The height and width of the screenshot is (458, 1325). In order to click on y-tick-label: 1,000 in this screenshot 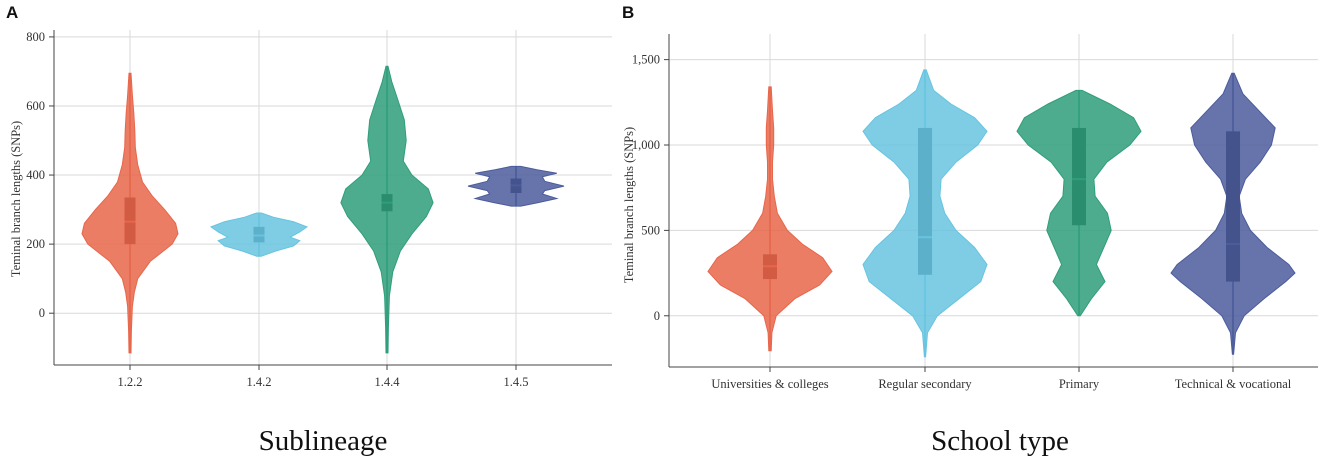, I will do `click(646, 145)`.